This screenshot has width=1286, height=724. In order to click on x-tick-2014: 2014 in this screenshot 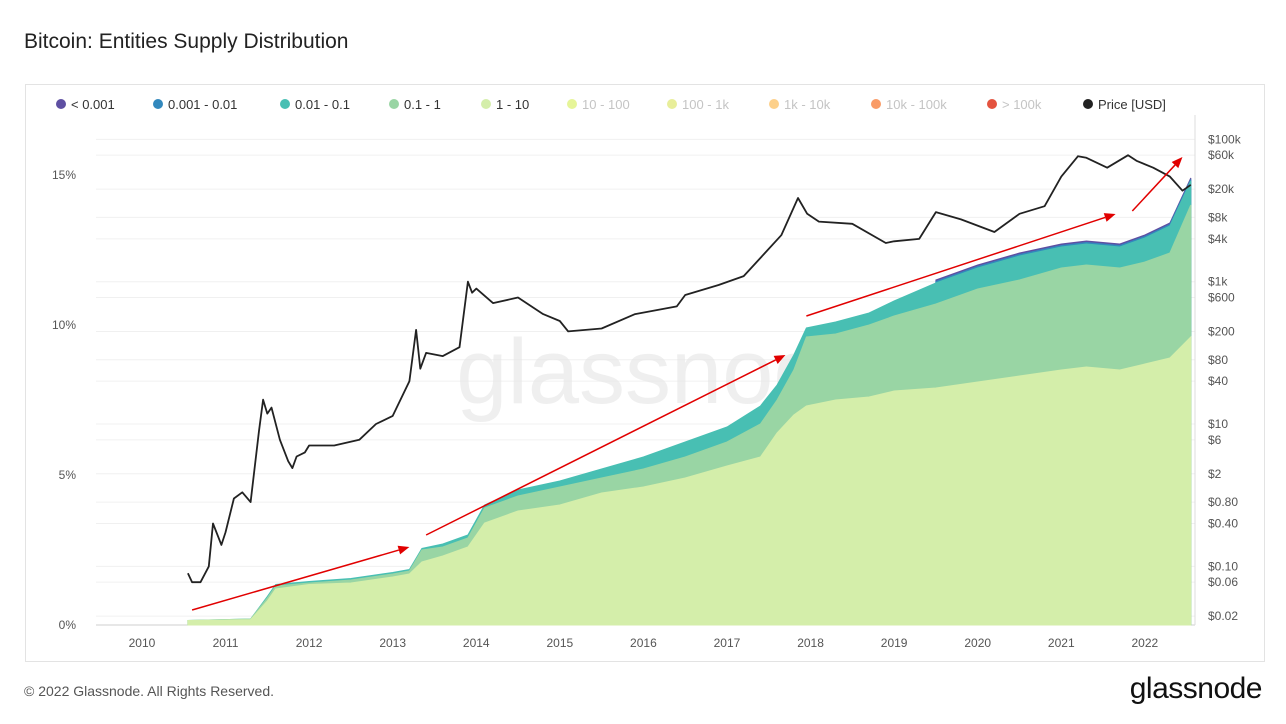, I will do `click(476, 643)`.